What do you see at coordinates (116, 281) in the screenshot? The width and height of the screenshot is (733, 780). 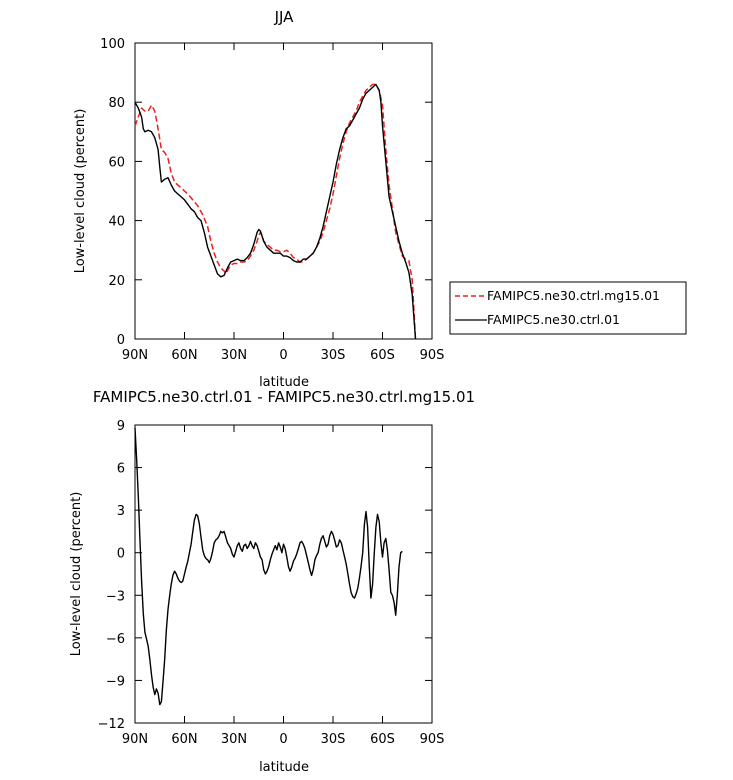 I see `top-y-tick-label: 20` at bounding box center [116, 281].